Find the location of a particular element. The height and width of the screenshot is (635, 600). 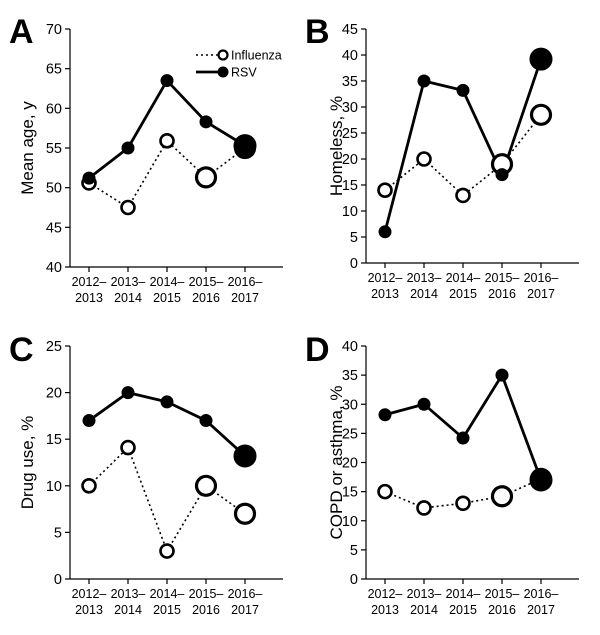

y-tick-label: 70 is located at coordinates (54, 30).